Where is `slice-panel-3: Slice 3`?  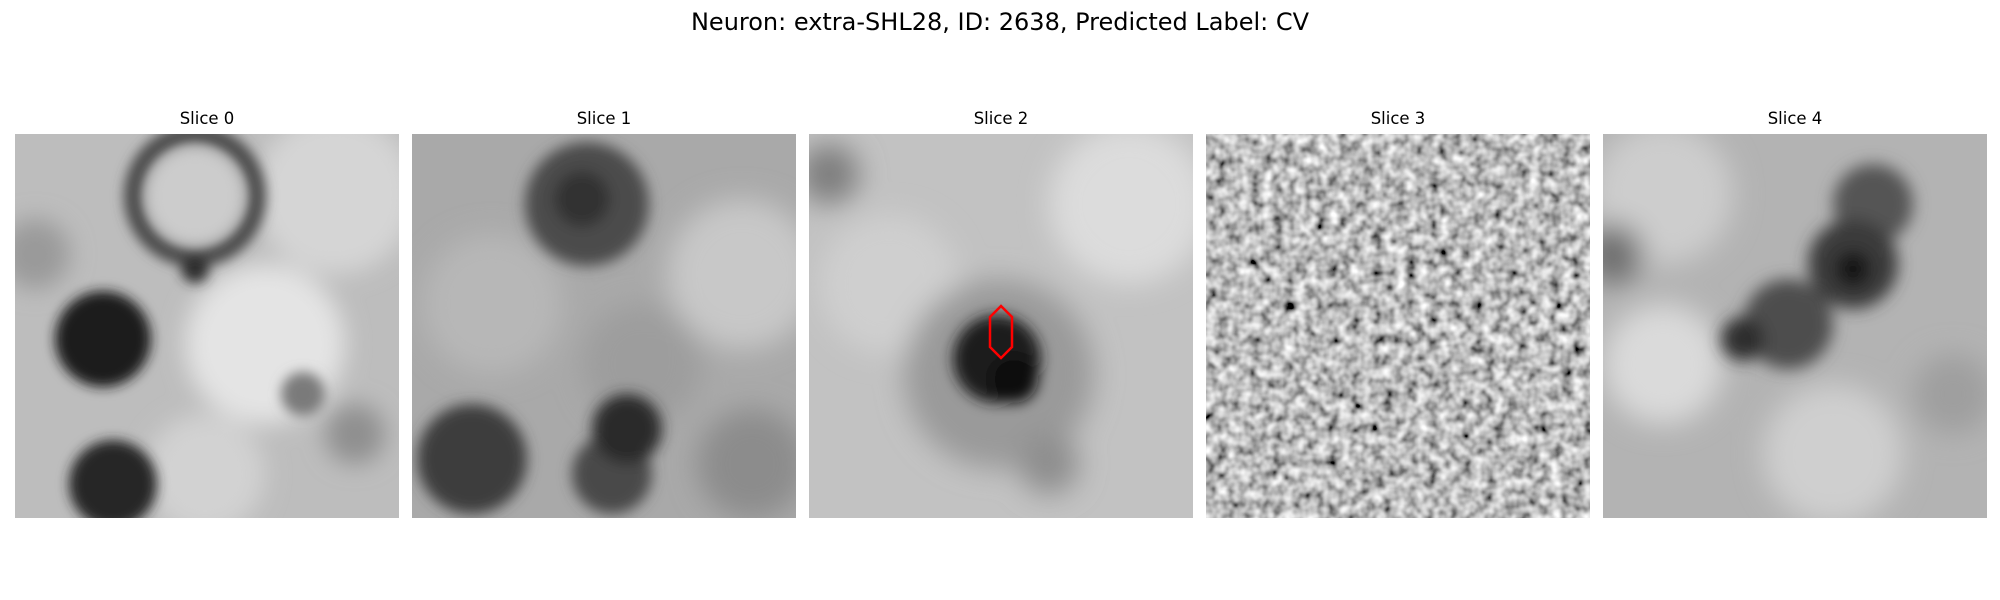
slice-panel-3: Slice 3 is located at coordinates (1398, 313).